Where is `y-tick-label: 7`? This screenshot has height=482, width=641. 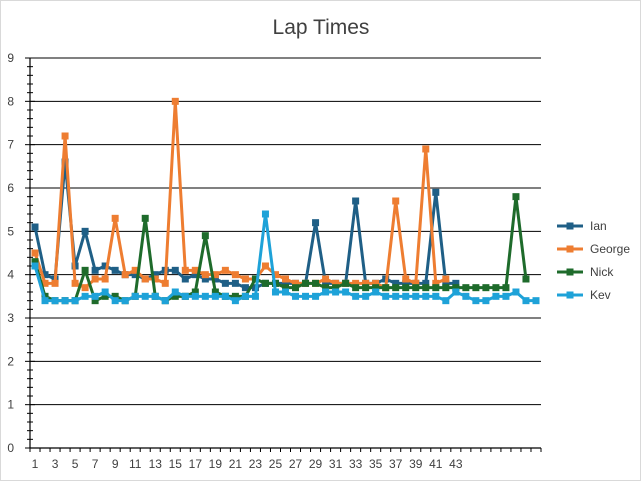 y-tick-label: 7 is located at coordinates (10, 145).